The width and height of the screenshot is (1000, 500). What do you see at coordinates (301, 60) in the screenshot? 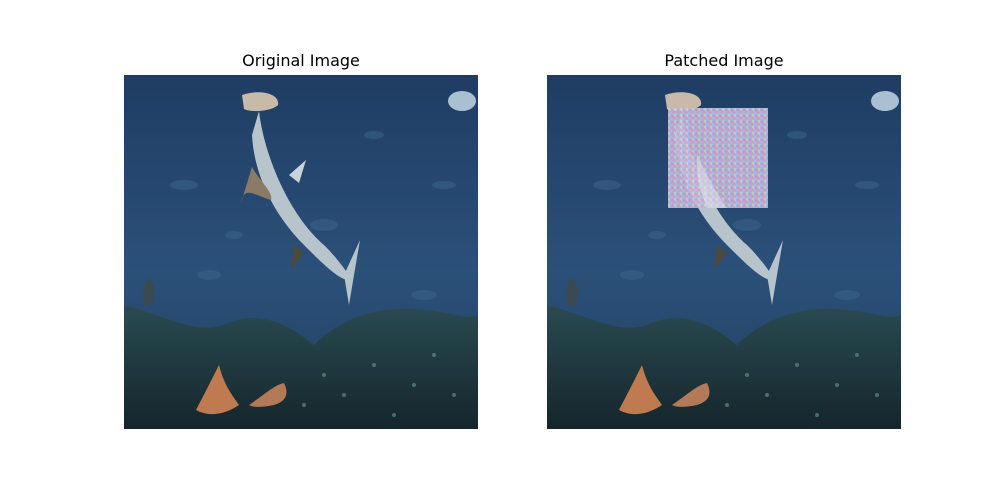
I see `original-image-title: Original Image` at bounding box center [301, 60].